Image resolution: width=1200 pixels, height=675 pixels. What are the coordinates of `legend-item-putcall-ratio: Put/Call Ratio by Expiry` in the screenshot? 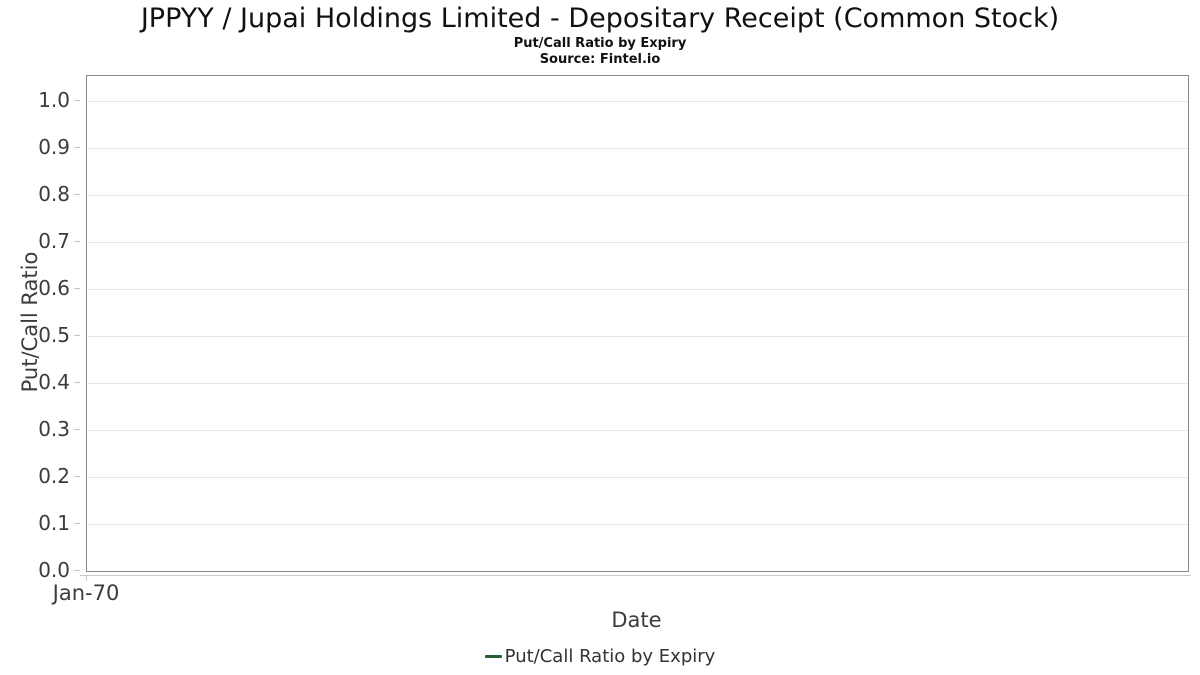 It's located at (600, 656).